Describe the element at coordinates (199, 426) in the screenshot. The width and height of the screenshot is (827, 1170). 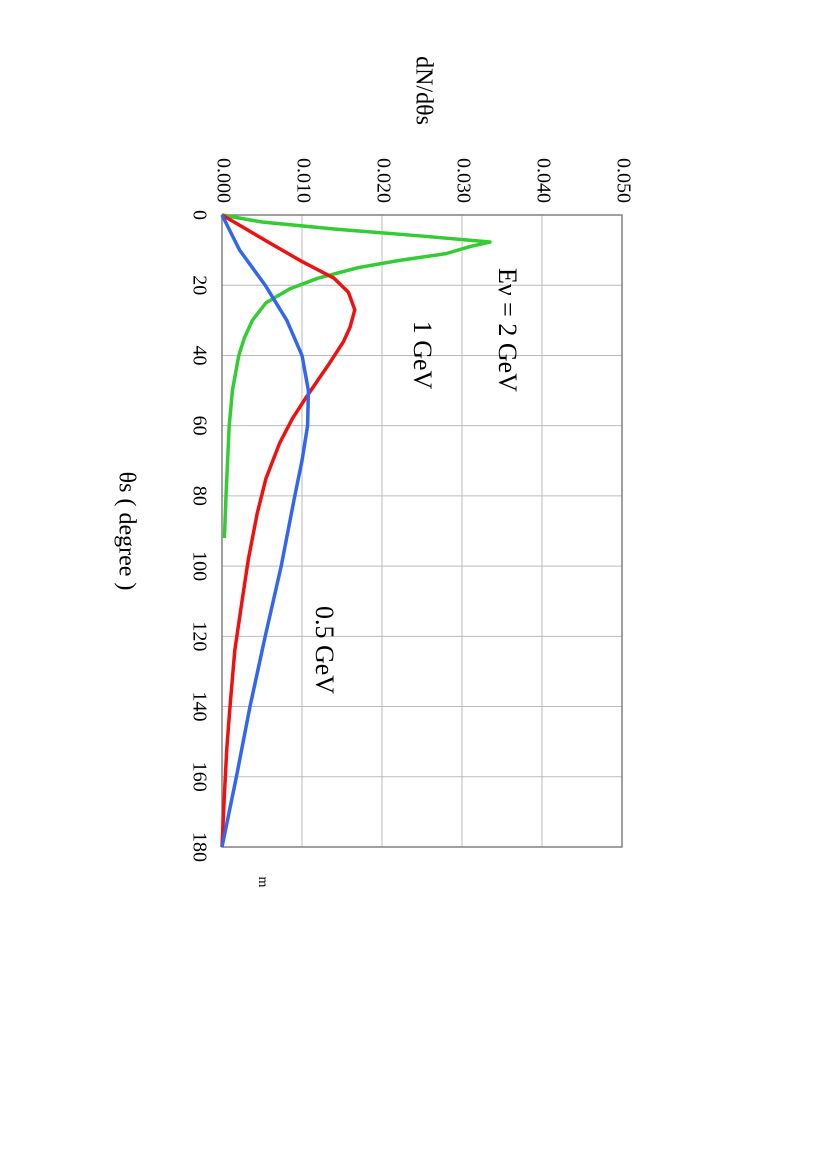
I see `x-tick-label: 60` at that location.